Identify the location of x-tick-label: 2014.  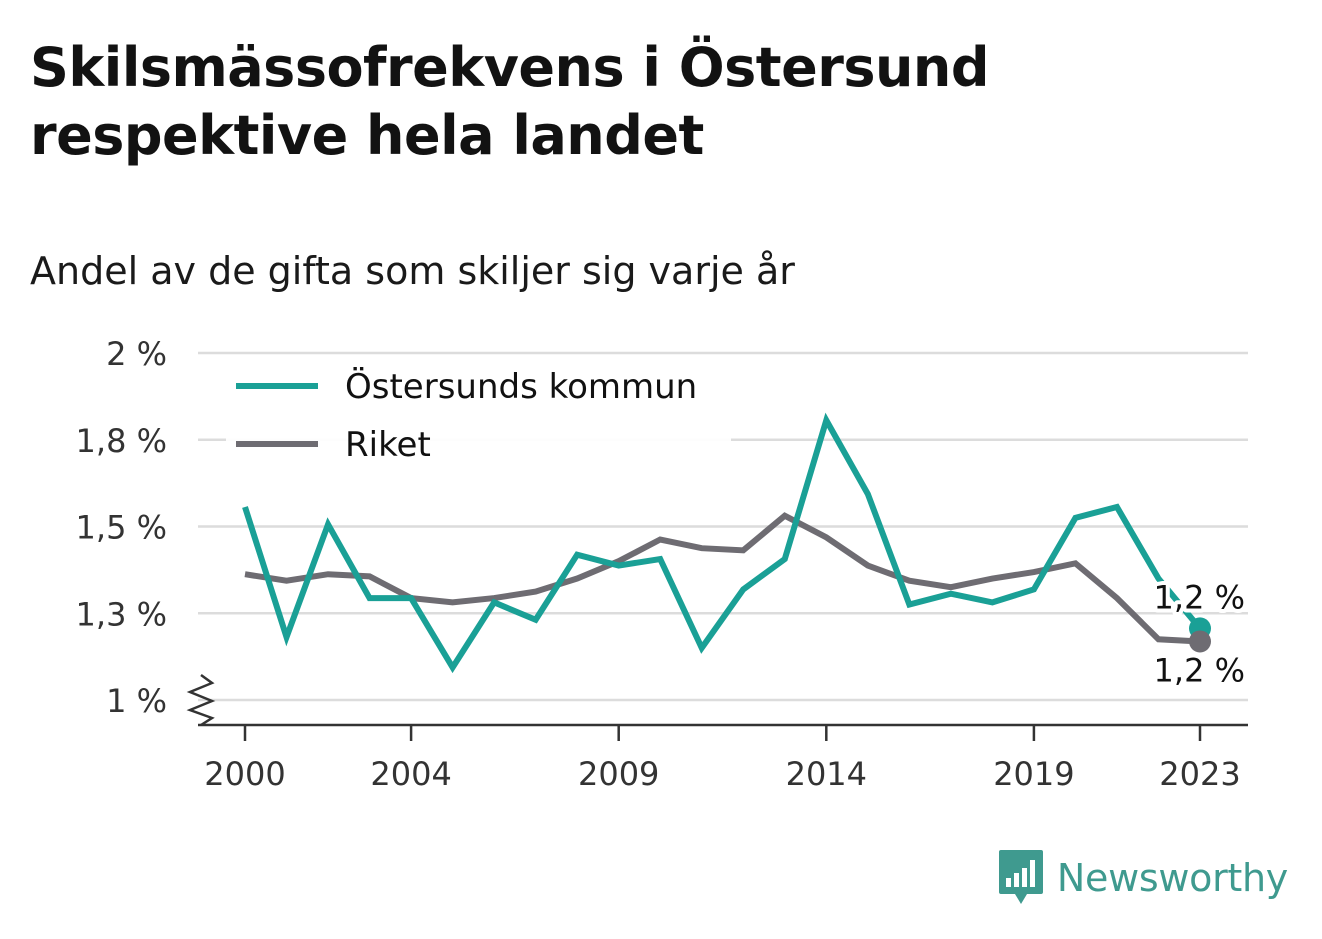
(826, 774).